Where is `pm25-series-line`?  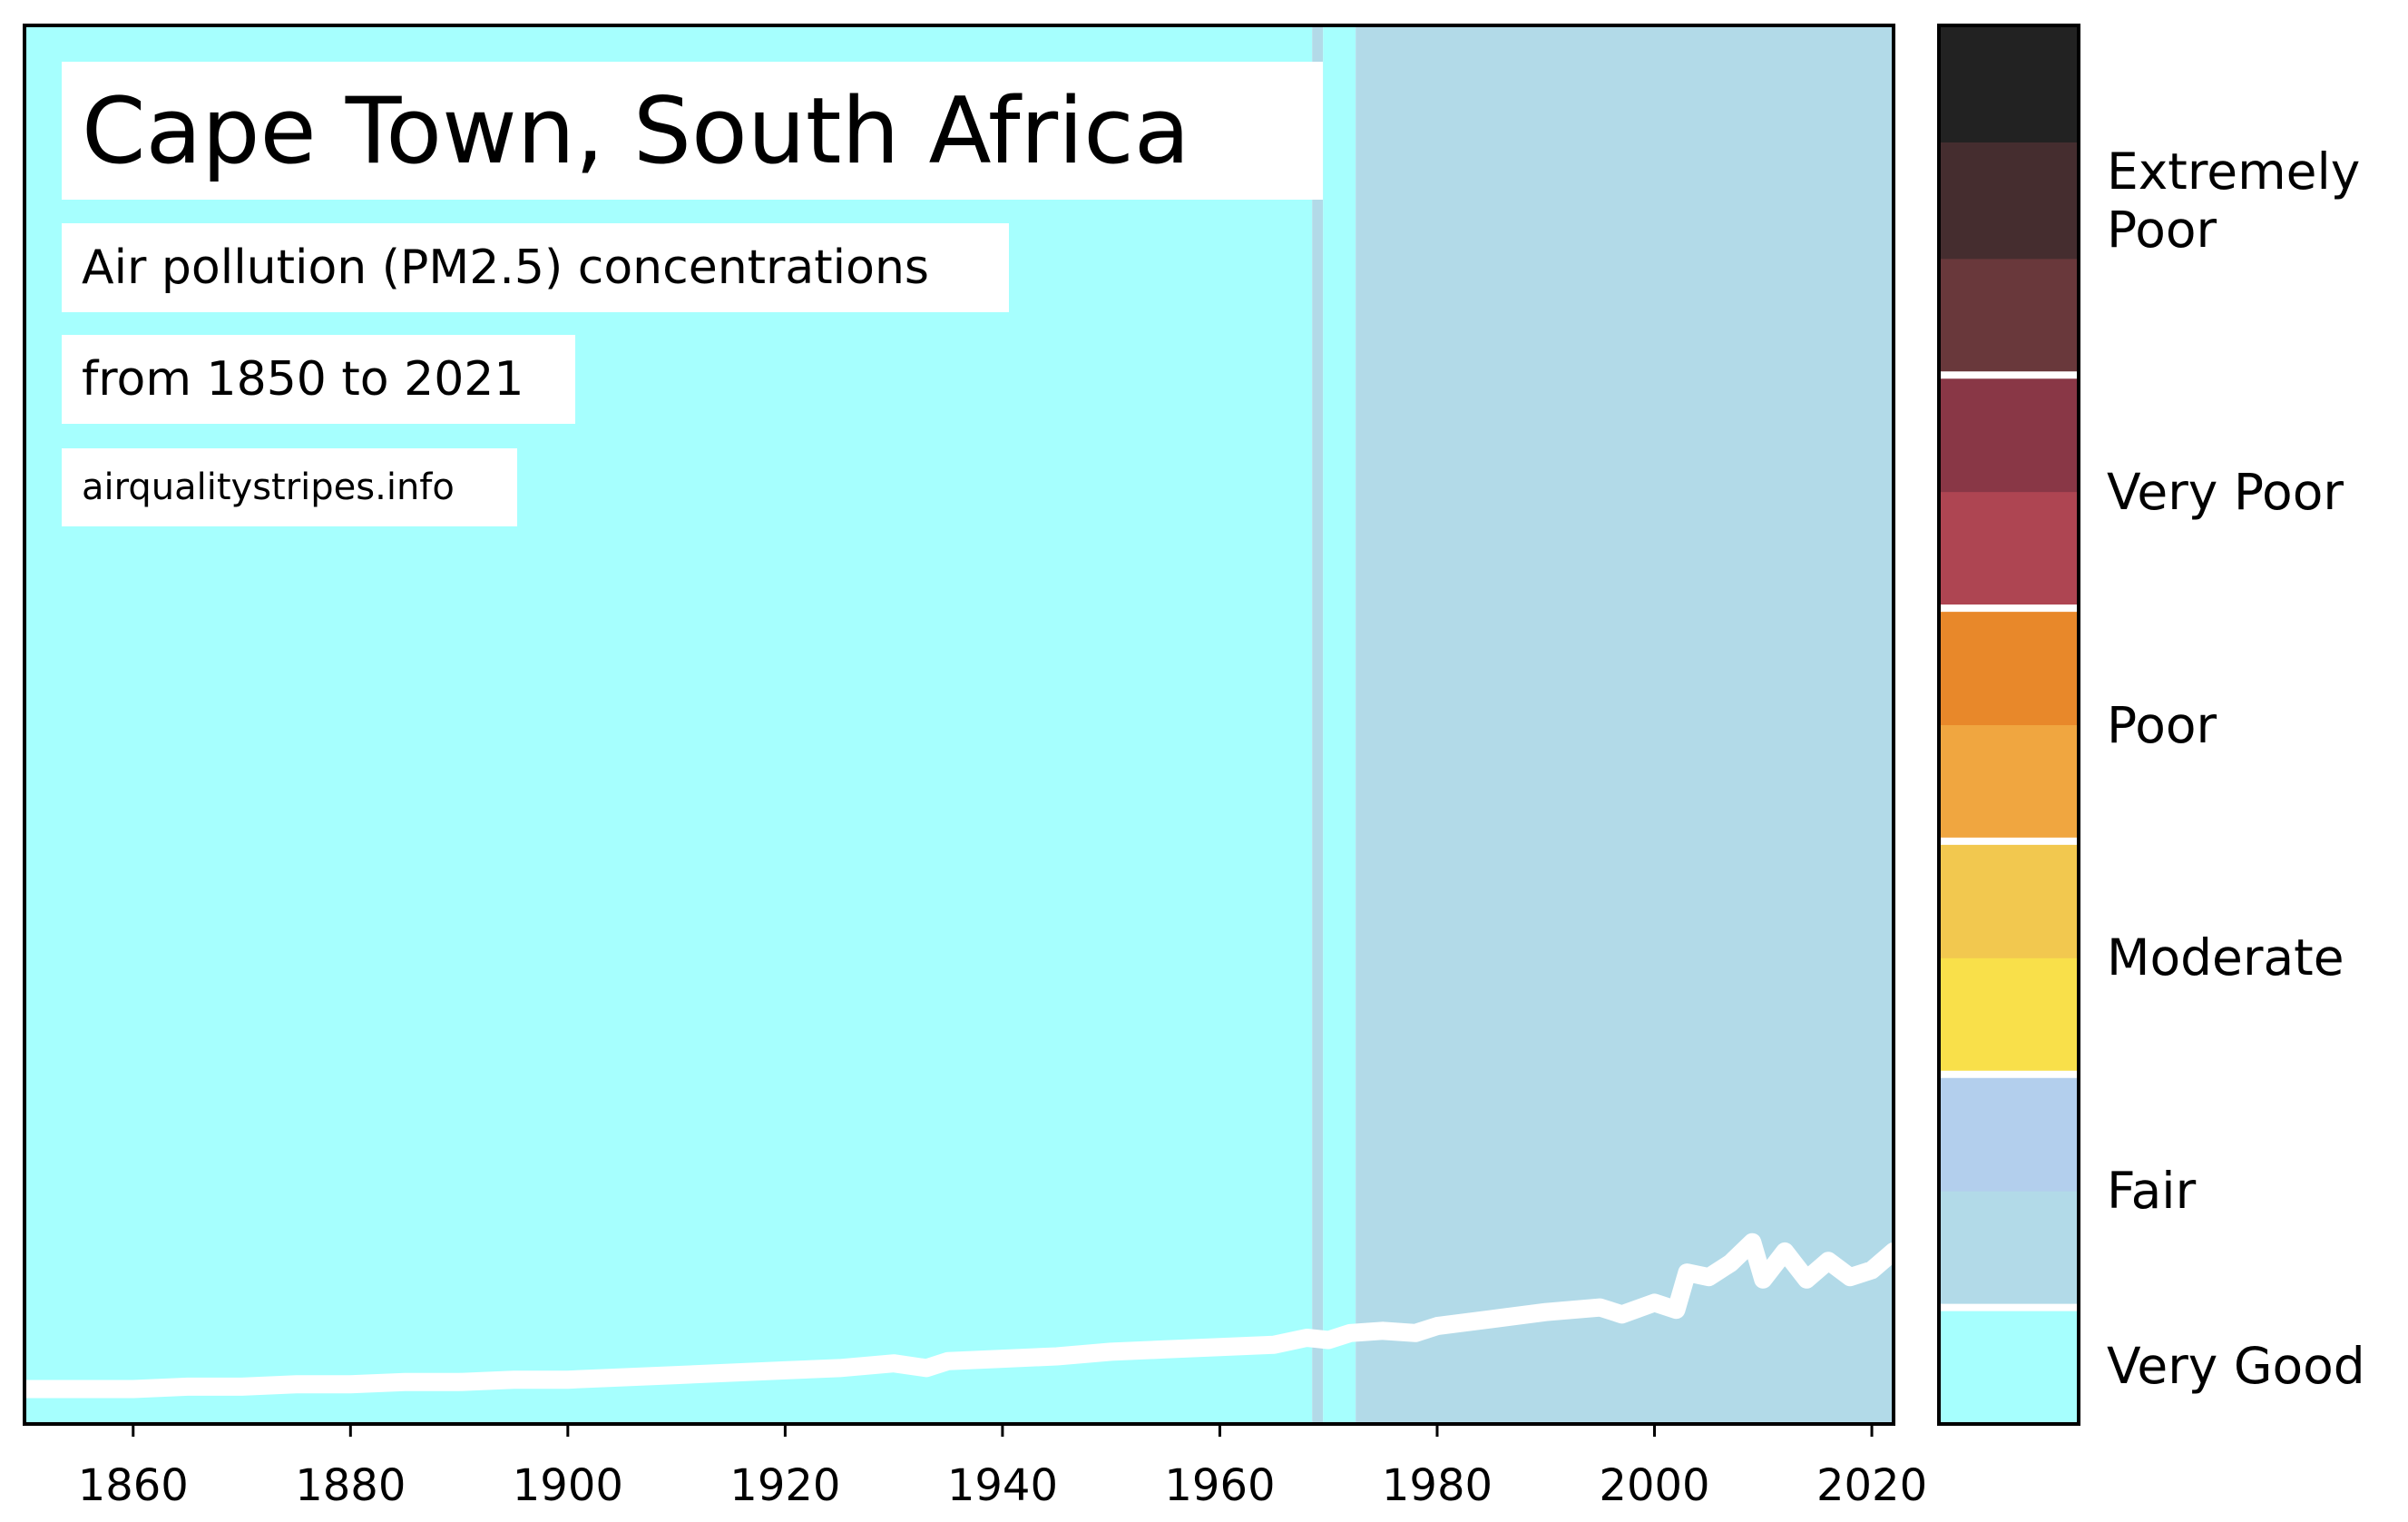
pm25-series-line is located at coordinates (959, 1315).